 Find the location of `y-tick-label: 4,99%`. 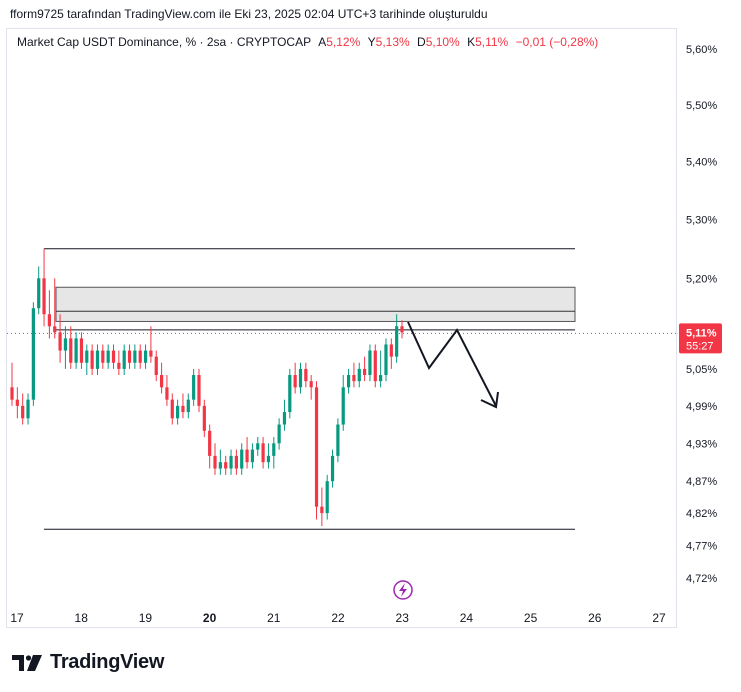

y-tick-label: 4,99% is located at coordinates (701, 407).